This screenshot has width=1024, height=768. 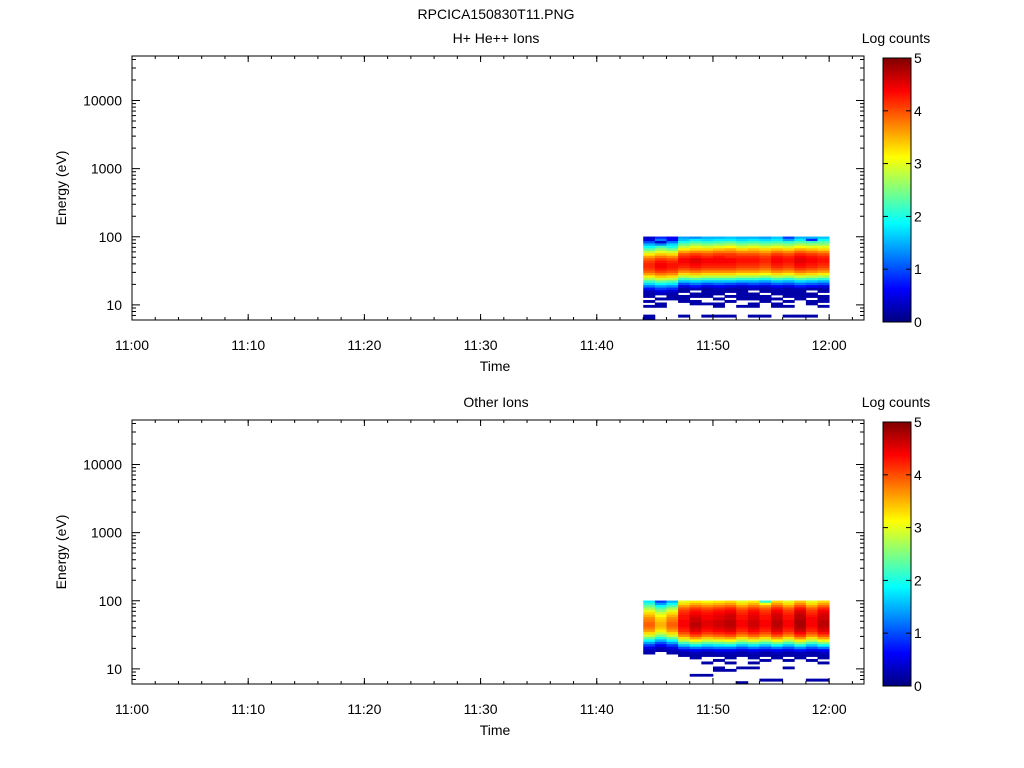 I want to click on x-tick-label: 11:40, so click(x=597, y=709).